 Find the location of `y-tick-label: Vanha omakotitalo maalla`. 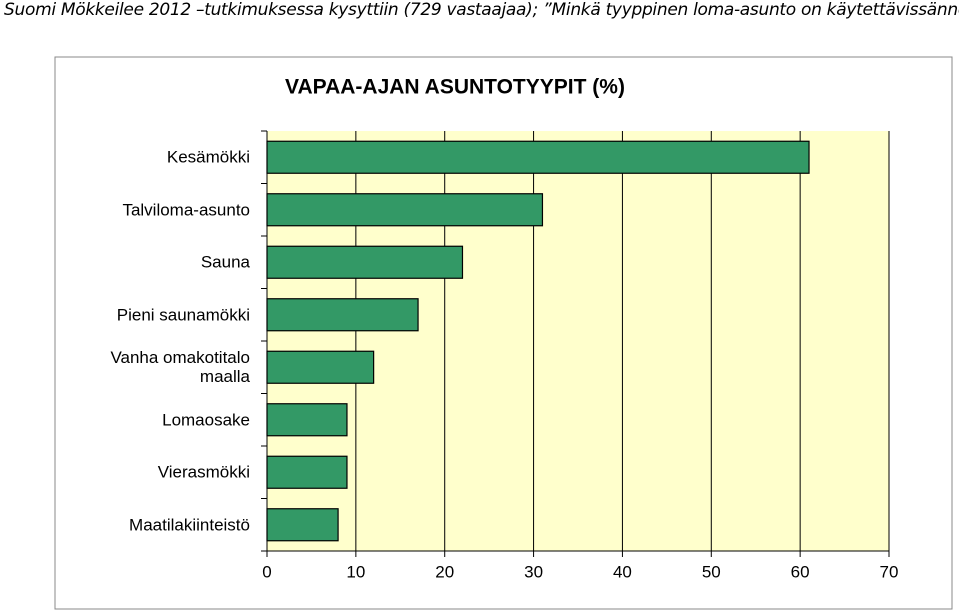

y-tick-label: Vanha omakotitalo maalla is located at coordinates (180, 367).